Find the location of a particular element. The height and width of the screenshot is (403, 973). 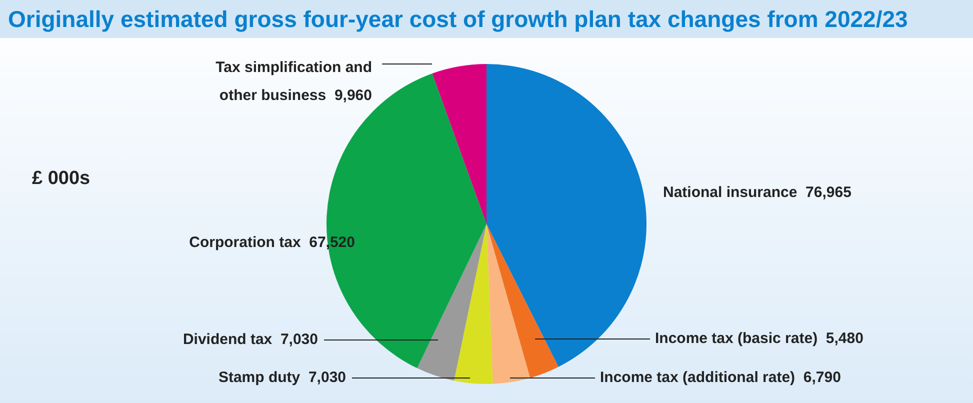

chart-title: Originally estimated gross four-year cost of growth plan tax changes from 2022/23 is located at coordinates (486, 19).